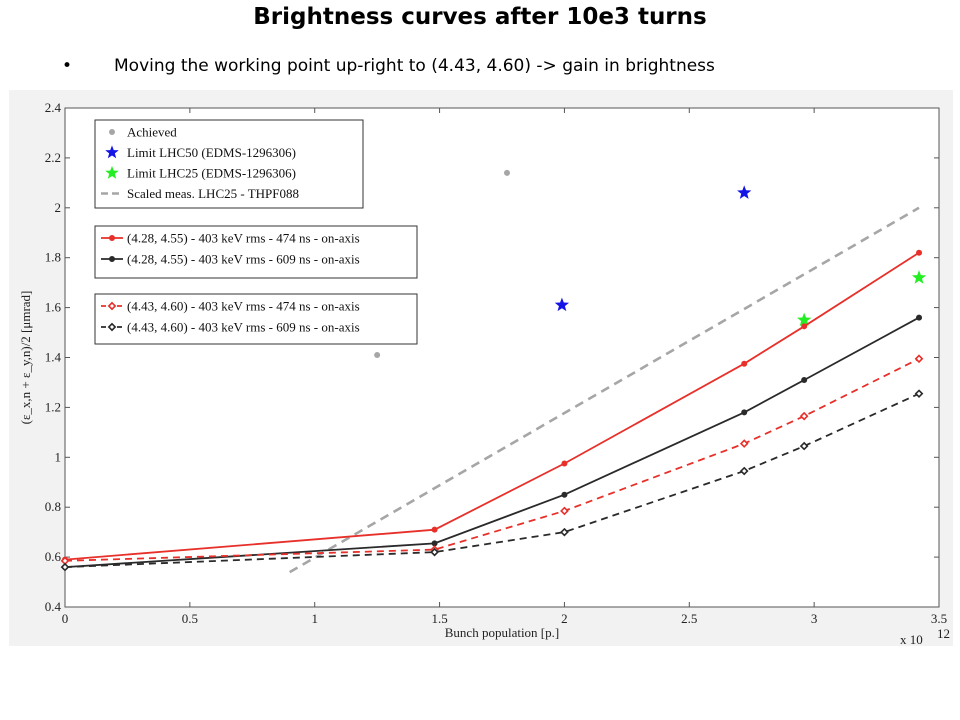  I want to click on legend-item: Limit LHC25 (EDMS-1296306), so click(200, 173).